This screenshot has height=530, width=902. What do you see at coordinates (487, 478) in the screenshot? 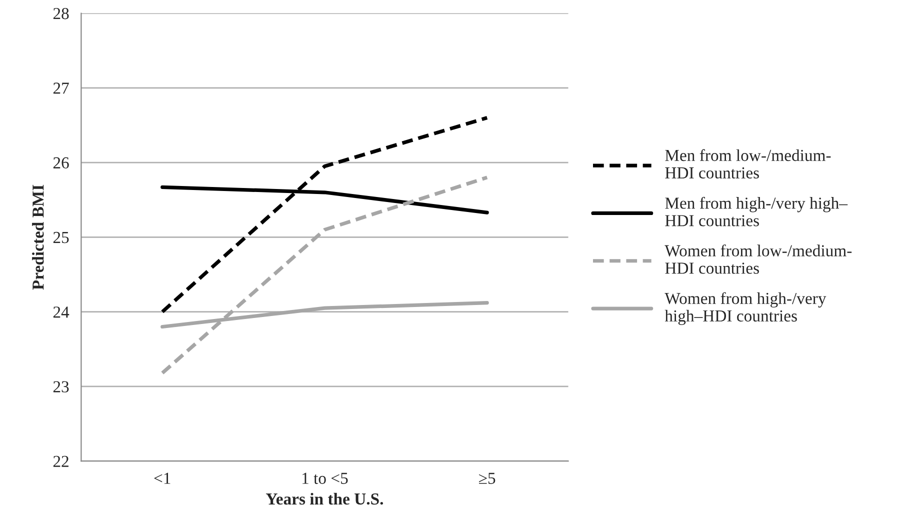
I see `x-tick-label: ≥5` at bounding box center [487, 478].